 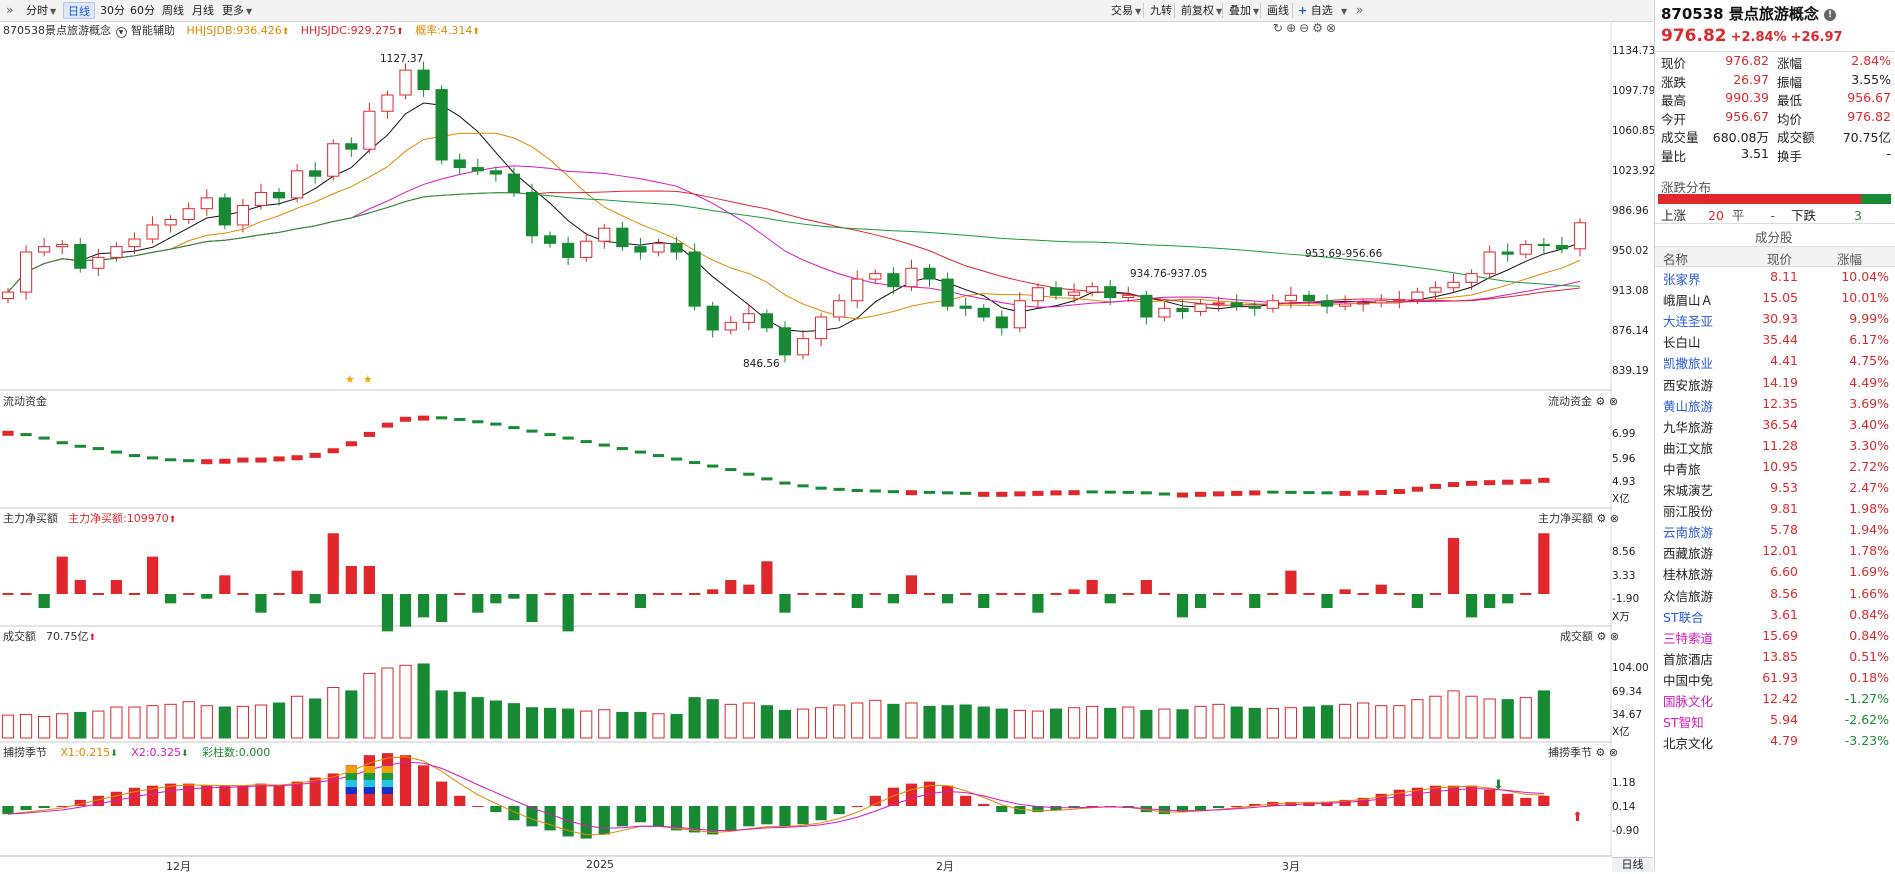 What do you see at coordinates (1869, 403) in the screenshot?
I see `stock-pct: 3.69%` at bounding box center [1869, 403].